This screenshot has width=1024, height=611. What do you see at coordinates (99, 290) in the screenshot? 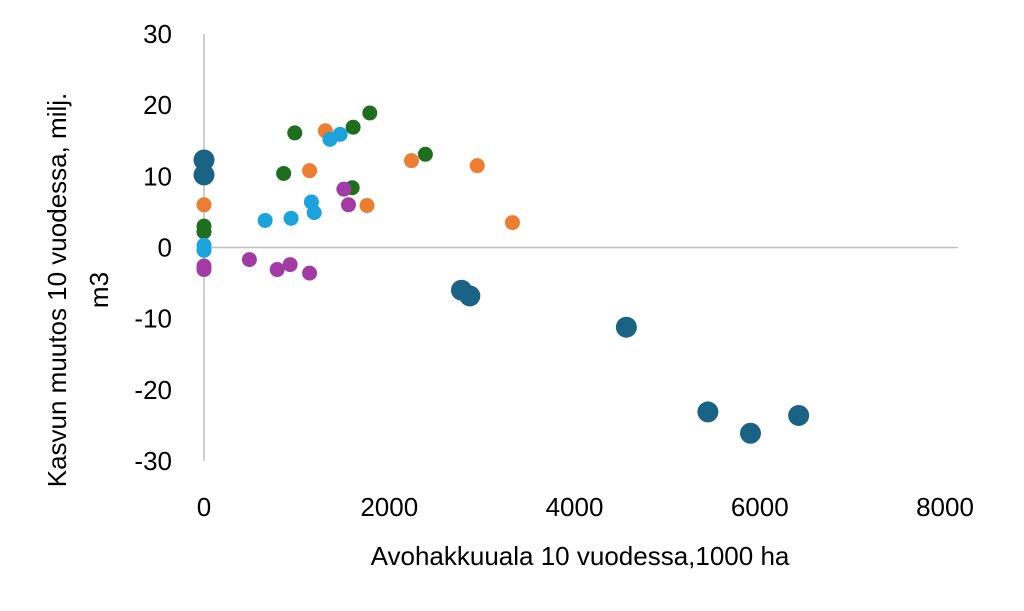
I see `y-axis-title-line2: m3` at bounding box center [99, 290].